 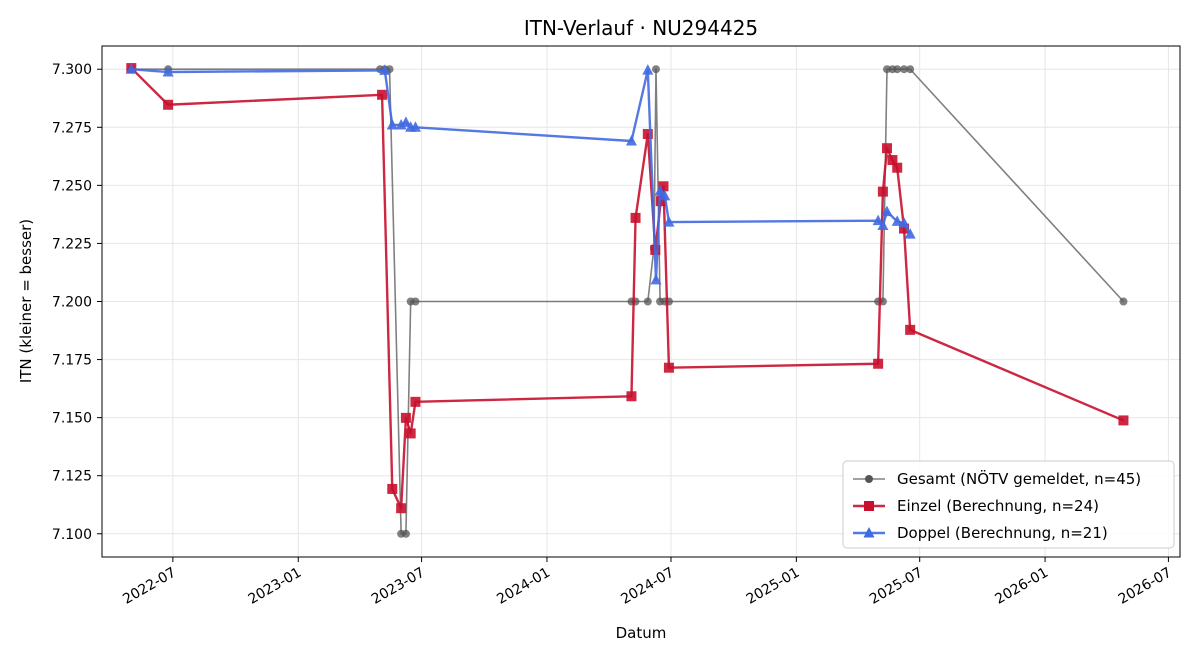 What do you see at coordinates (773, 586) in the screenshot?
I see `x-tick-label: 2025-01` at bounding box center [773, 586].